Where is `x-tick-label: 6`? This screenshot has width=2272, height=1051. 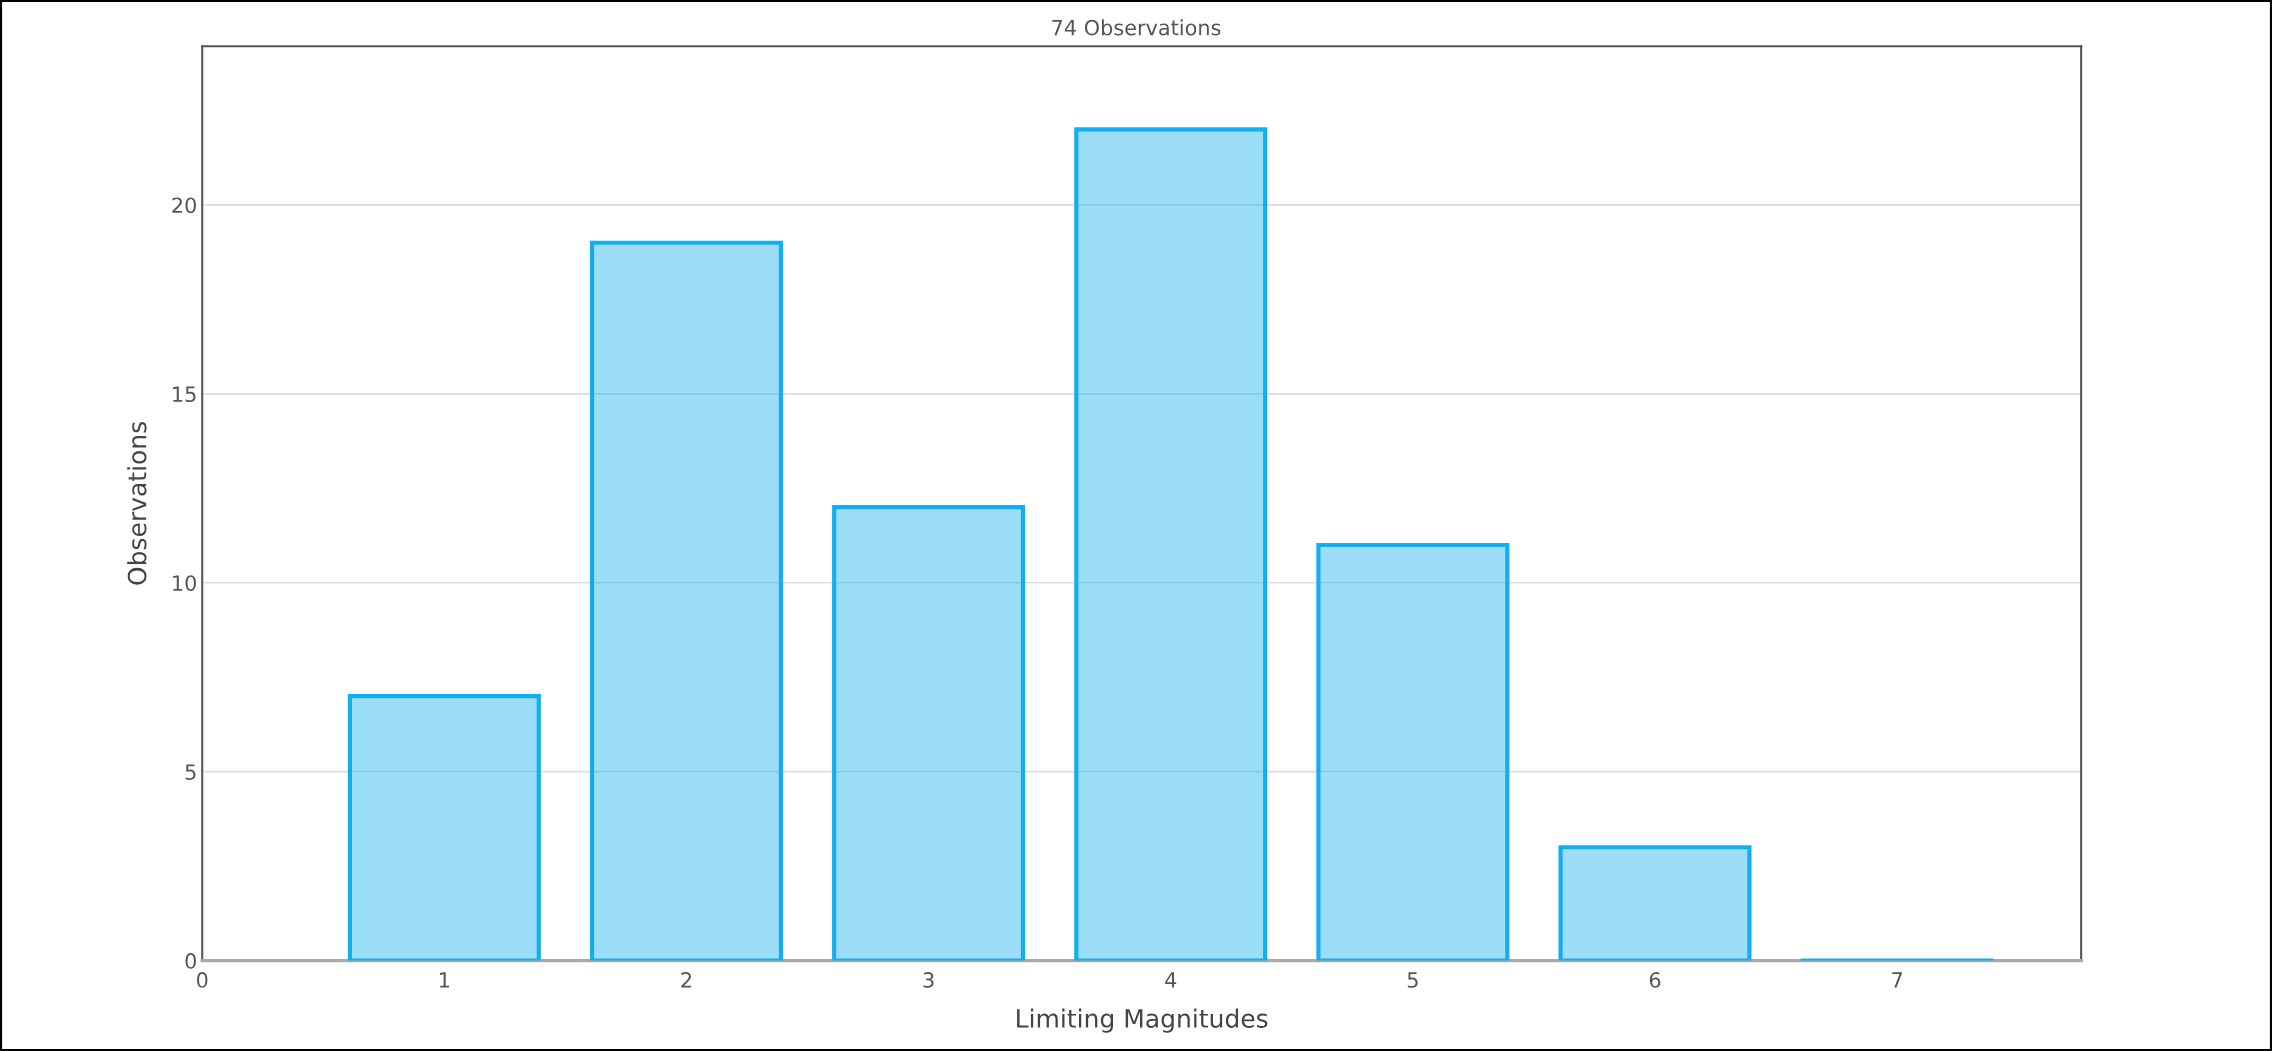
x-tick-label: 6 is located at coordinates (1655, 980).